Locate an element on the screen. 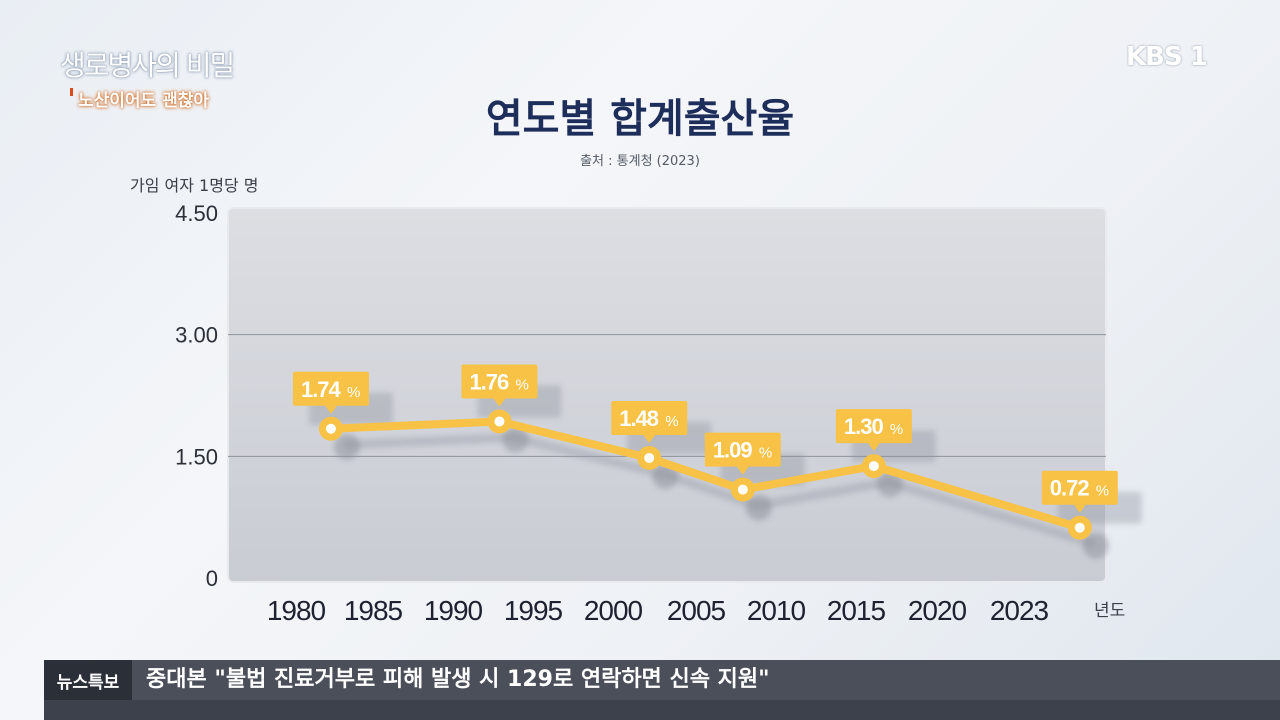 This screenshot has height=720, width=1280. news-ticker-text: 중대본 "불법 진료거부로 피해 발생 시 129로 연락하면 신속 지원" is located at coordinates (458, 679).